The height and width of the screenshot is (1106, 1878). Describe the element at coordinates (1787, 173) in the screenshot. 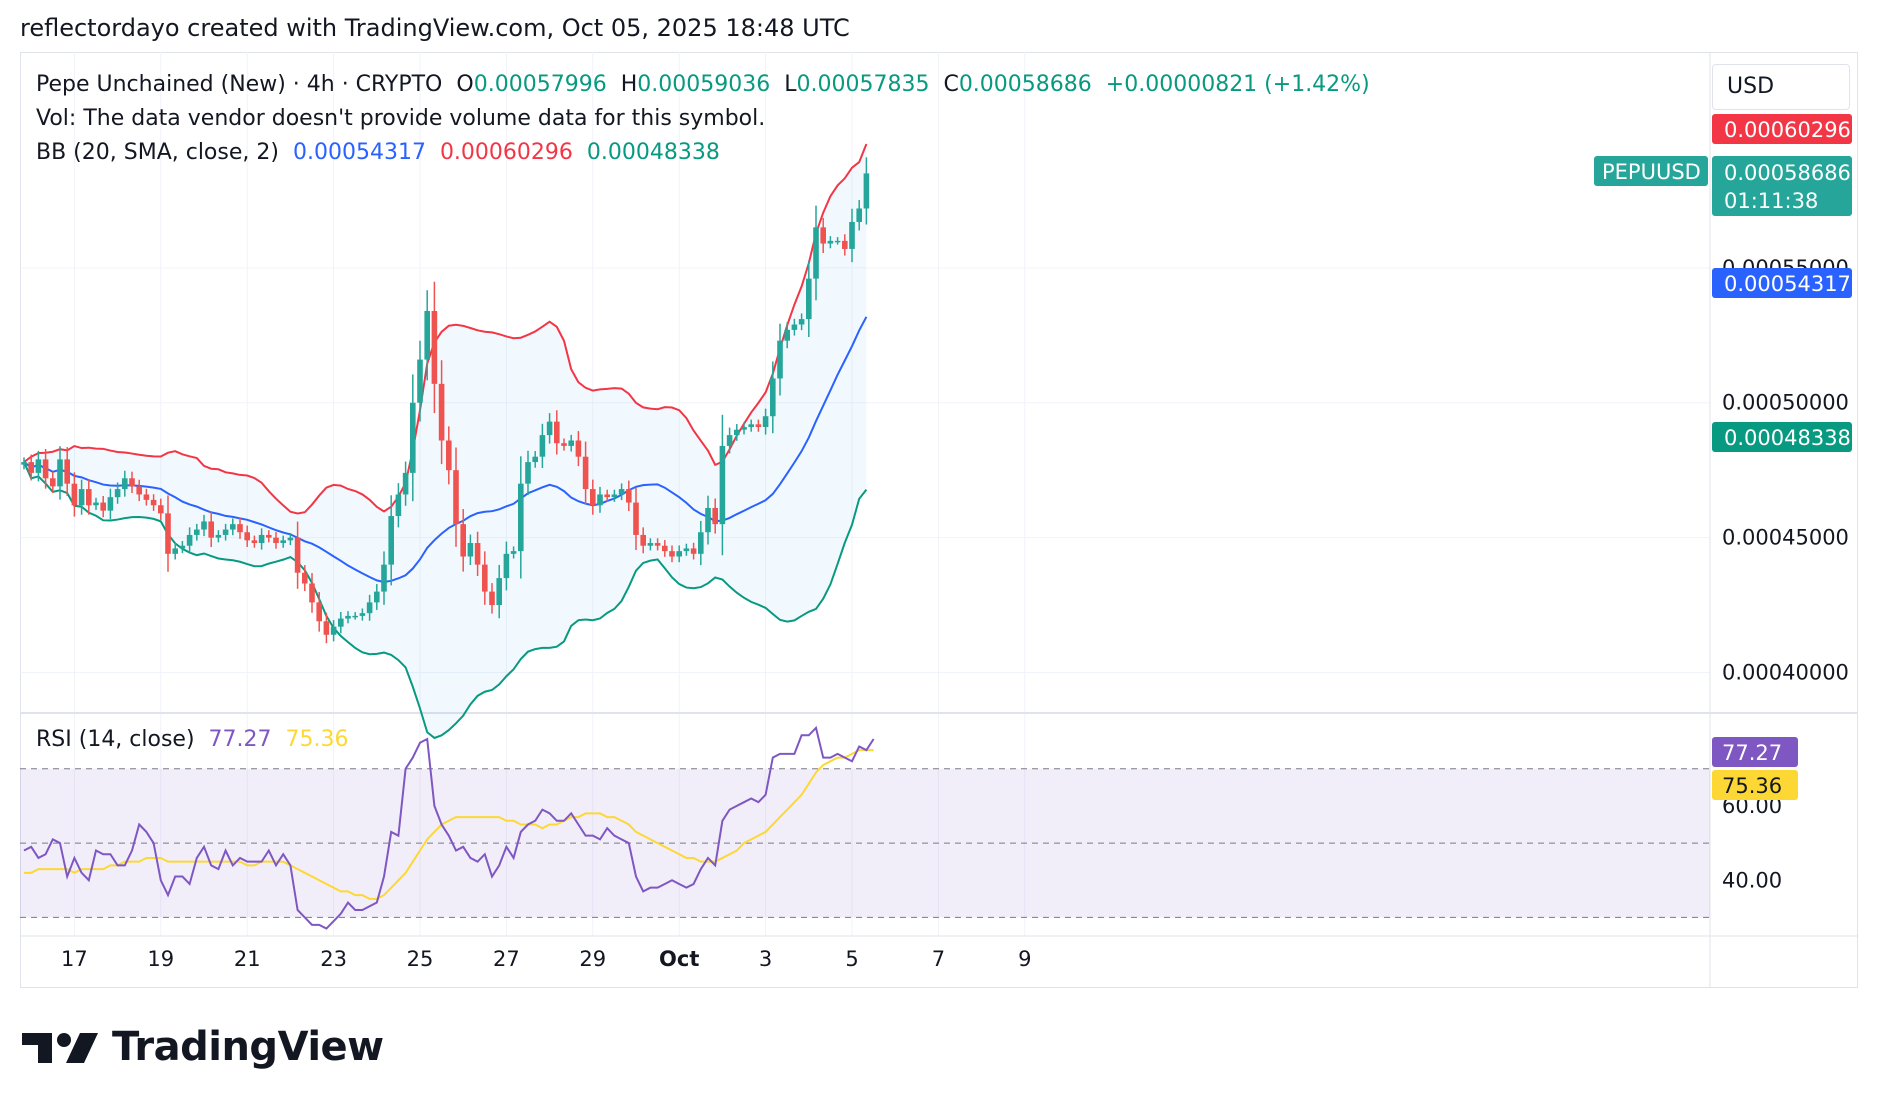

I see `last-price-badge: 0.00058686` at that location.